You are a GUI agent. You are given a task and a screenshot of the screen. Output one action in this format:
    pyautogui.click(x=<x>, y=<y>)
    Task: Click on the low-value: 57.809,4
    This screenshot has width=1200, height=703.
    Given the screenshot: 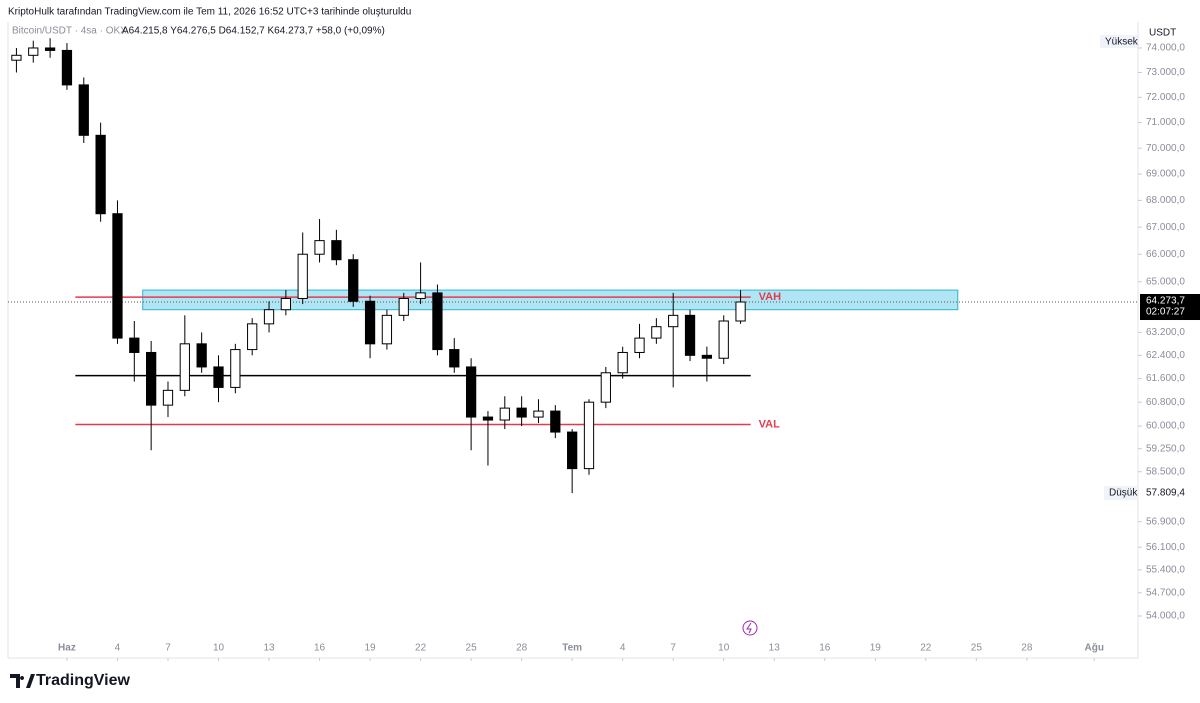 What is the action you would take?
    pyautogui.click(x=1165, y=493)
    